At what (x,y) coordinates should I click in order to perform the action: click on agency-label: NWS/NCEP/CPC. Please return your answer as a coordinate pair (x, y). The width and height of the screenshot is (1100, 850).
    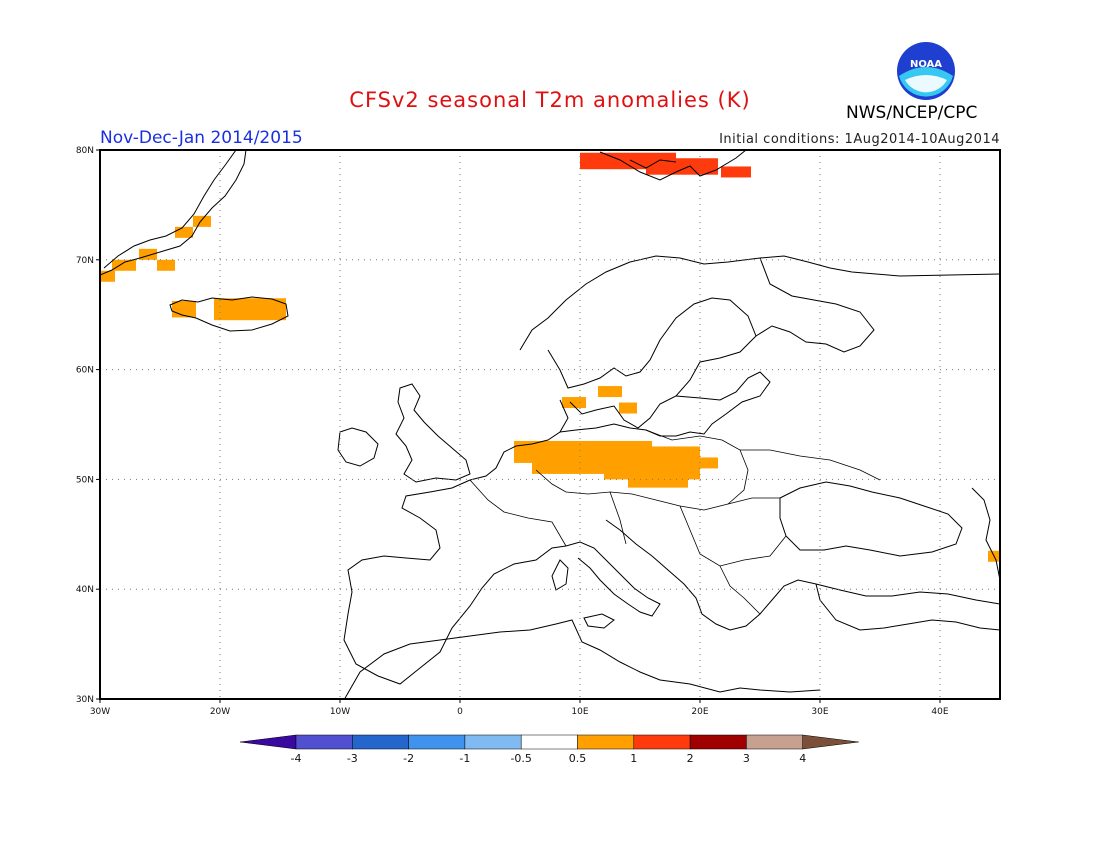
    Looking at the image, I should click on (912, 113).